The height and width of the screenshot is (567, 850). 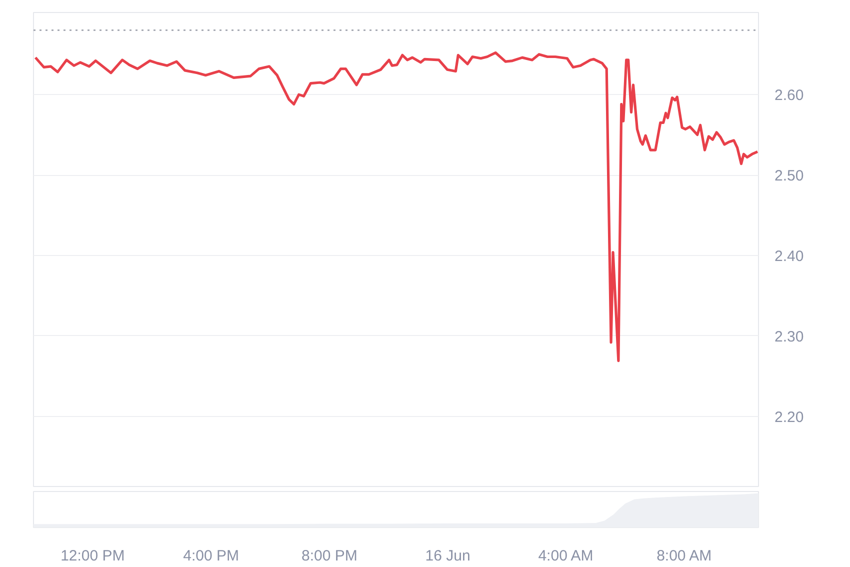 I want to click on y-tick-label: 2.40, so click(x=789, y=256).